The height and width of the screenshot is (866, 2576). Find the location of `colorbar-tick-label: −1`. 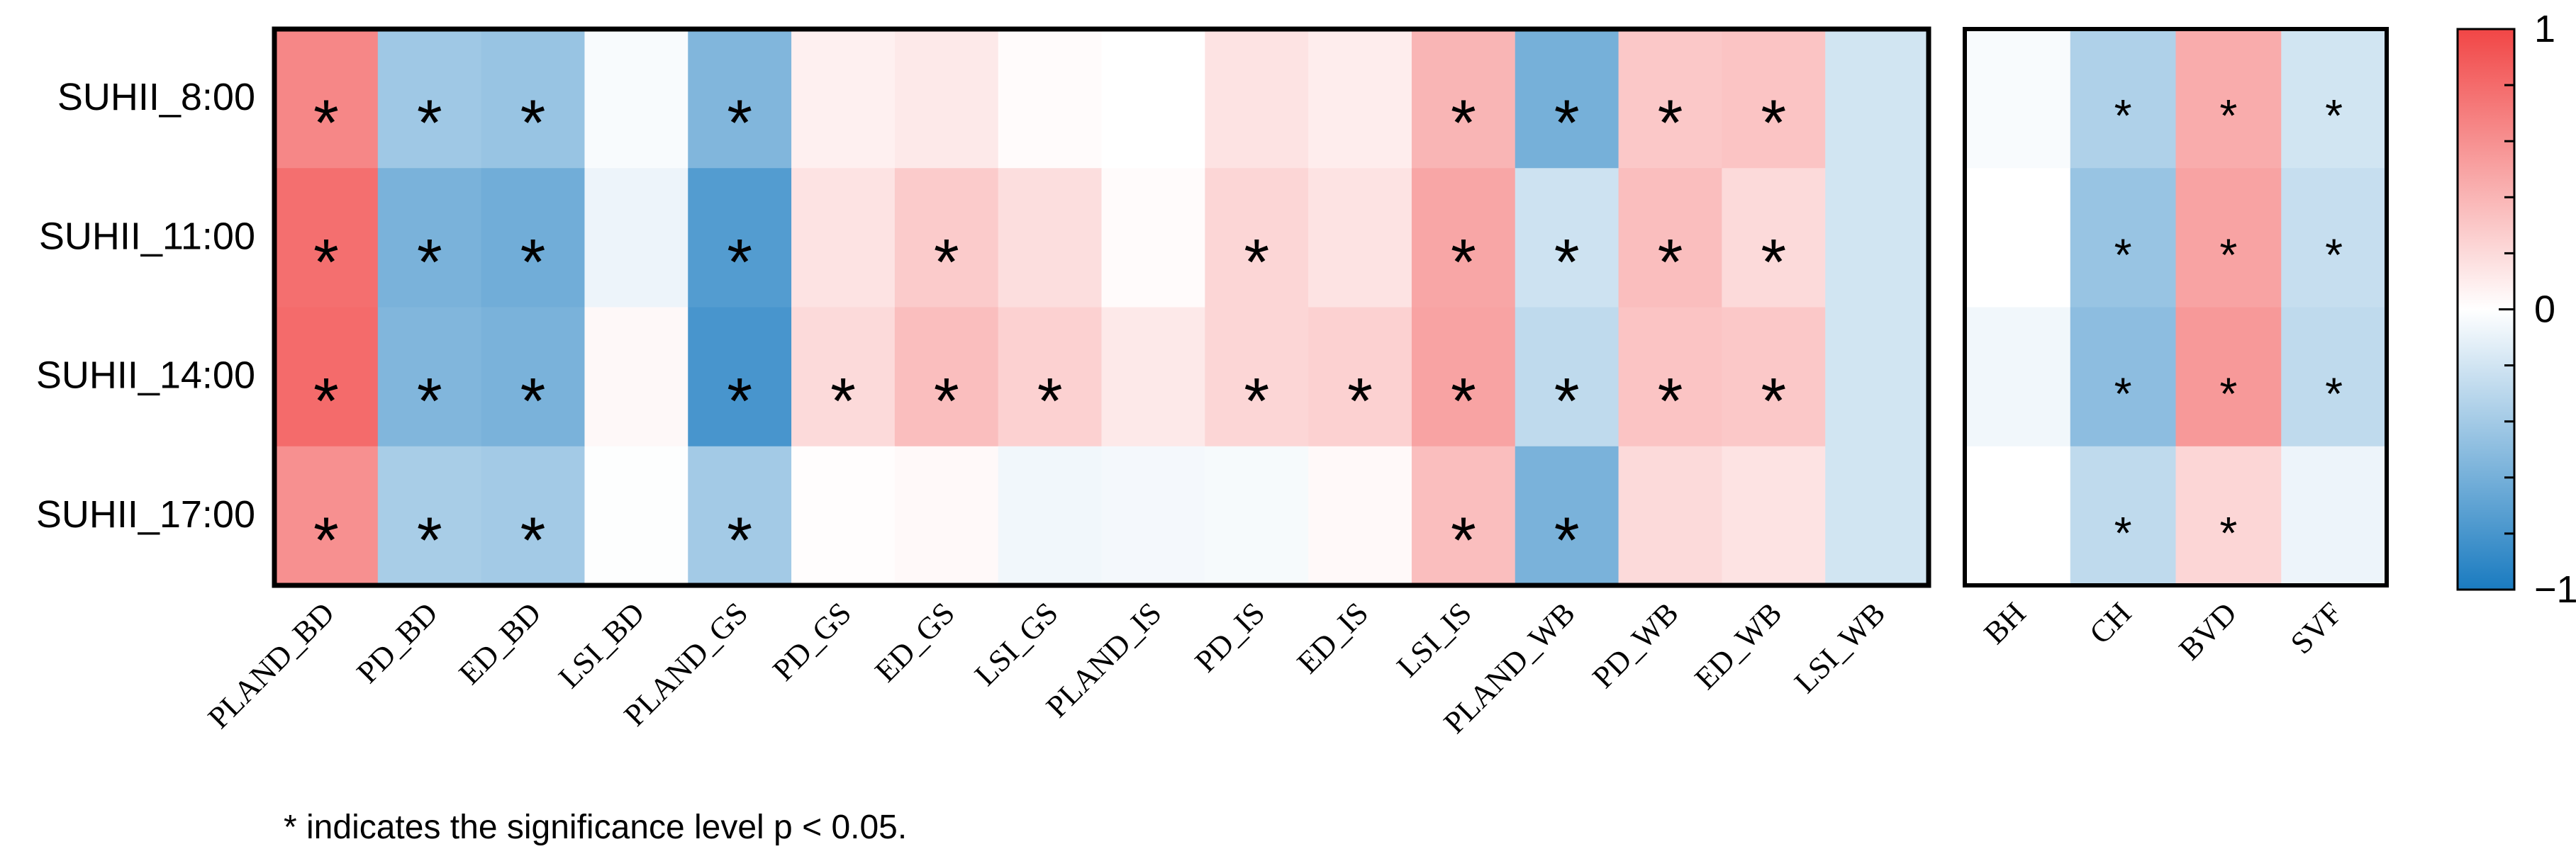

colorbar-tick-label: −1 is located at coordinates (2555, 589).